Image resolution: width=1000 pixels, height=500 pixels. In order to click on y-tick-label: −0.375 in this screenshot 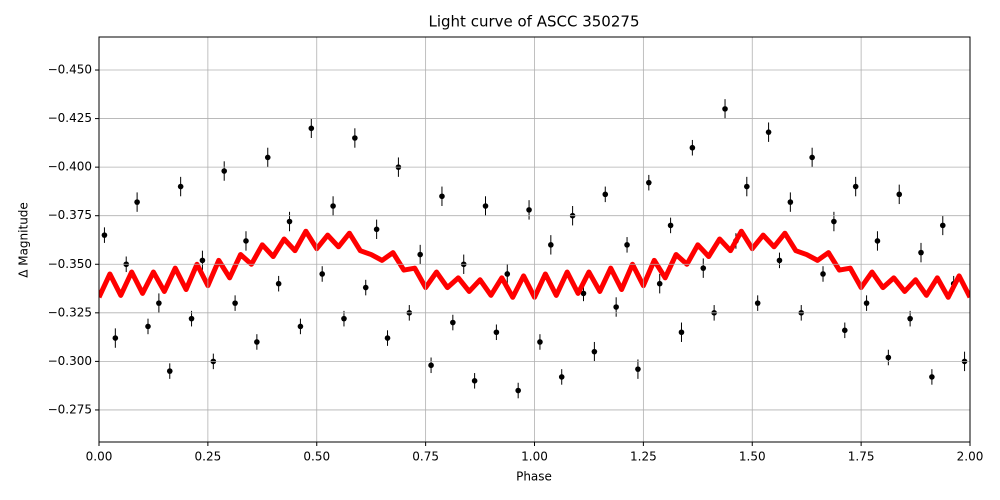, I will do `click(70, 215)`.